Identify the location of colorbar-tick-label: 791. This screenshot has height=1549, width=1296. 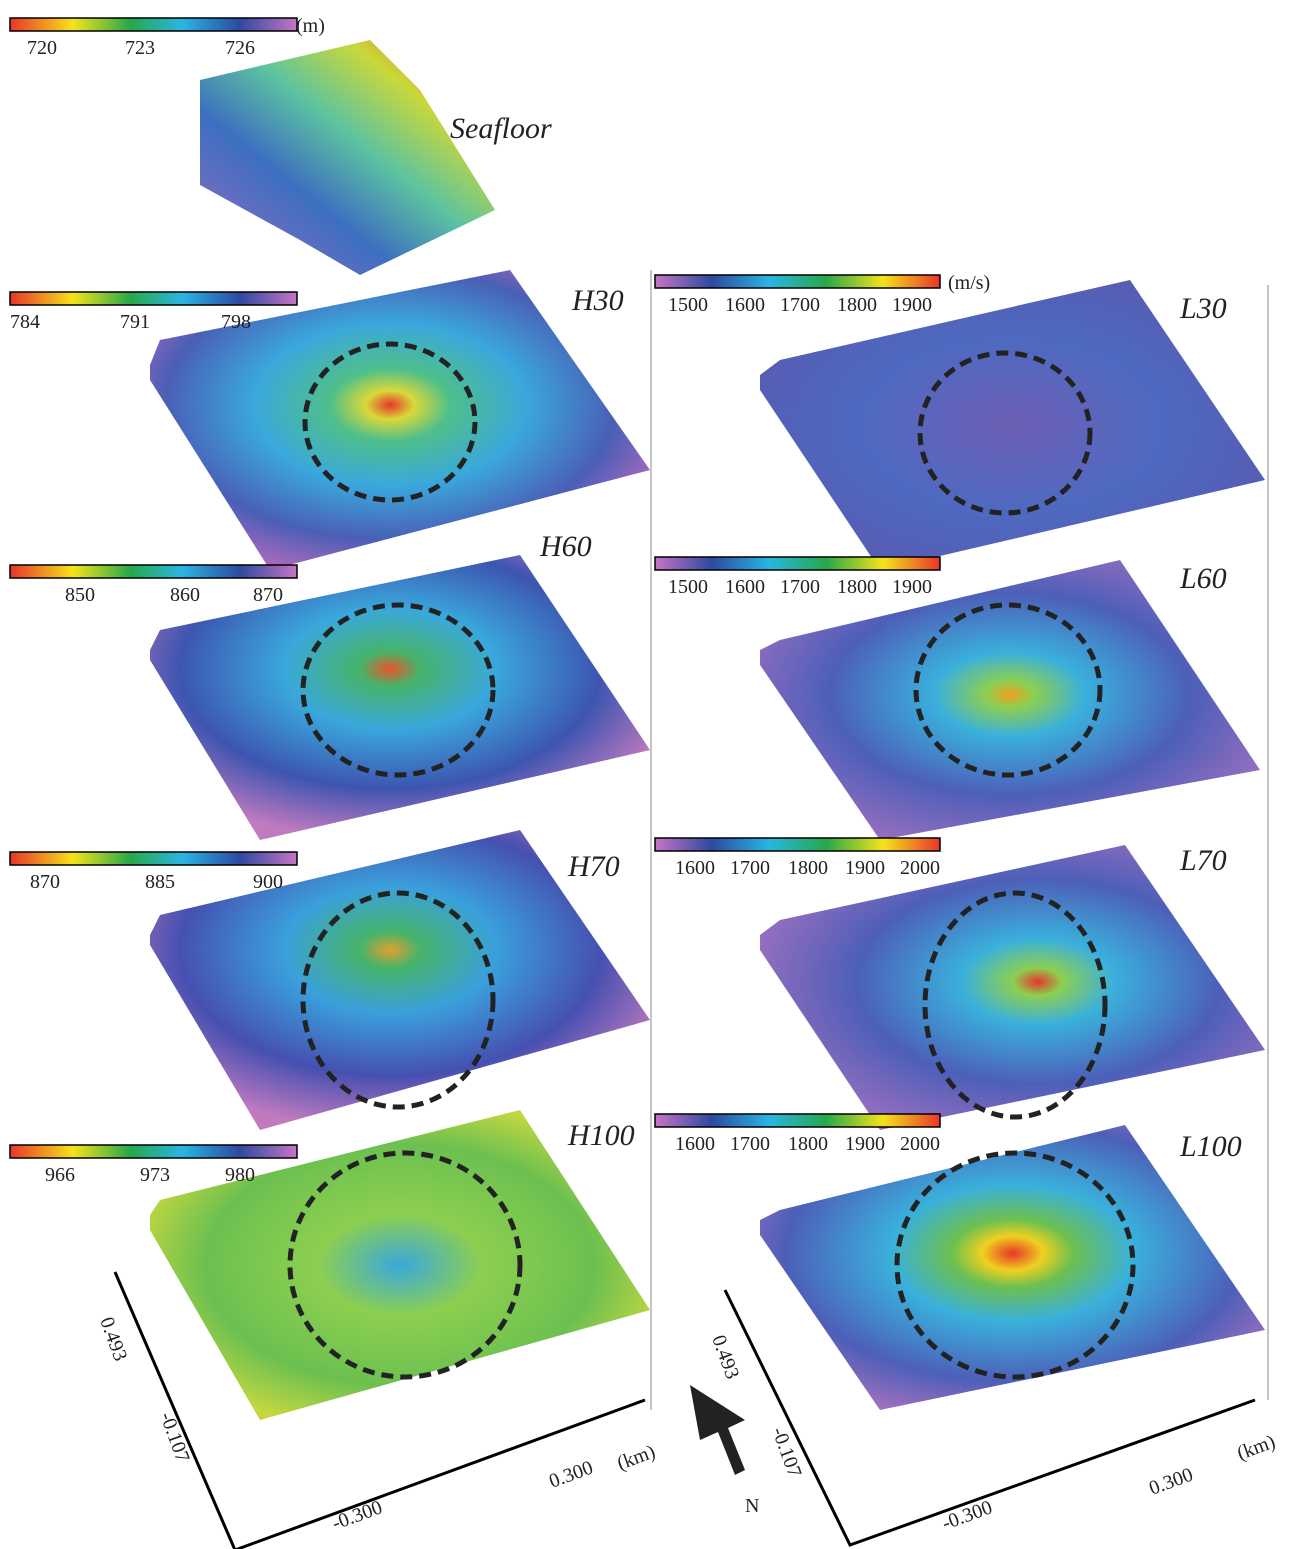
(135, 322).